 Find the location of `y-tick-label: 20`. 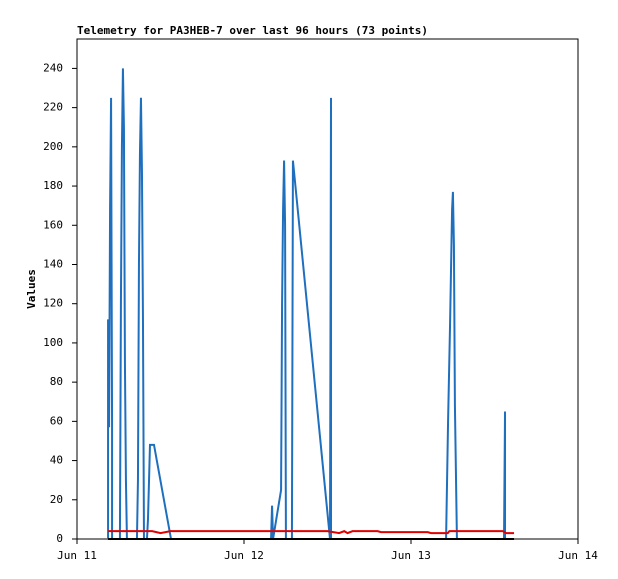

y-tick-label: 20 is located at coordinates (56, 499).